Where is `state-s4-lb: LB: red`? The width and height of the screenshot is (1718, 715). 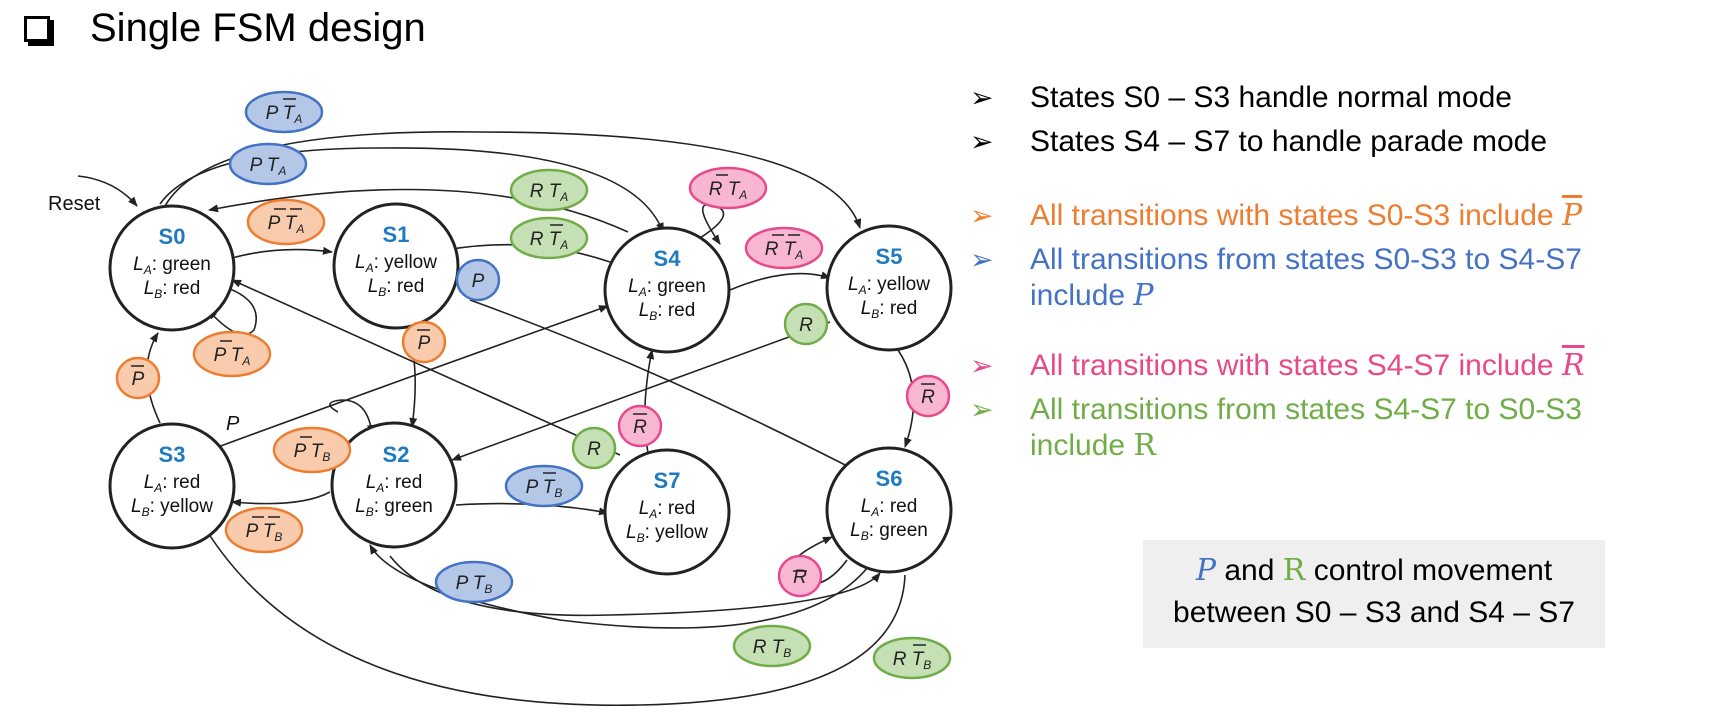
state-s4-lb: LB: red is located at coordinates (667, 311).